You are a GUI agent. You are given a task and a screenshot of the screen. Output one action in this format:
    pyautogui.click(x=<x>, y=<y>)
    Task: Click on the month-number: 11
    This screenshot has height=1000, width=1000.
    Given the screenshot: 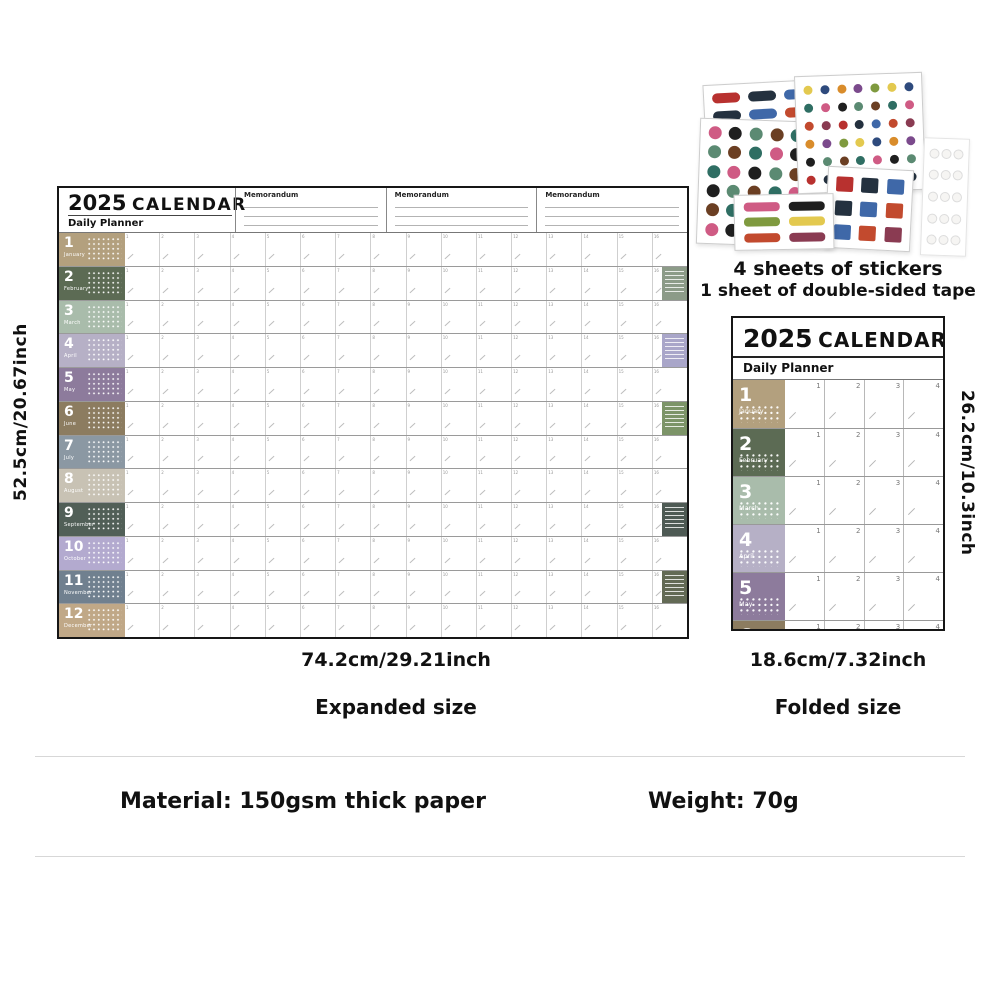 What is the action you would take?
    pyautogui.click(x=74, y=580)
    